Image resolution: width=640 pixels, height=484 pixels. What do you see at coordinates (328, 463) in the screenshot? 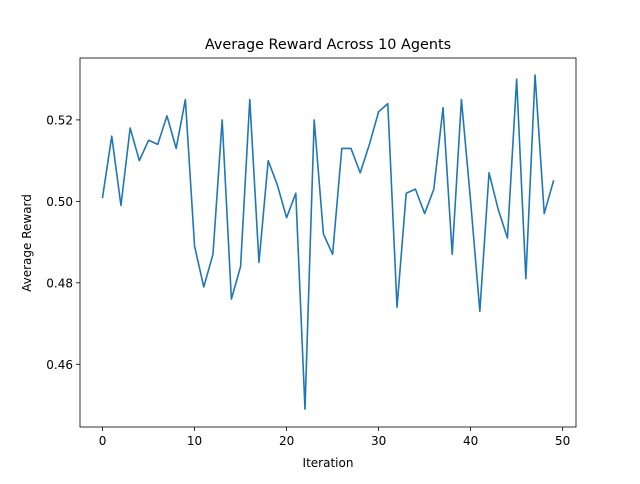
I see `x-axis-label: Iteration` at bounding box center [328, 463].